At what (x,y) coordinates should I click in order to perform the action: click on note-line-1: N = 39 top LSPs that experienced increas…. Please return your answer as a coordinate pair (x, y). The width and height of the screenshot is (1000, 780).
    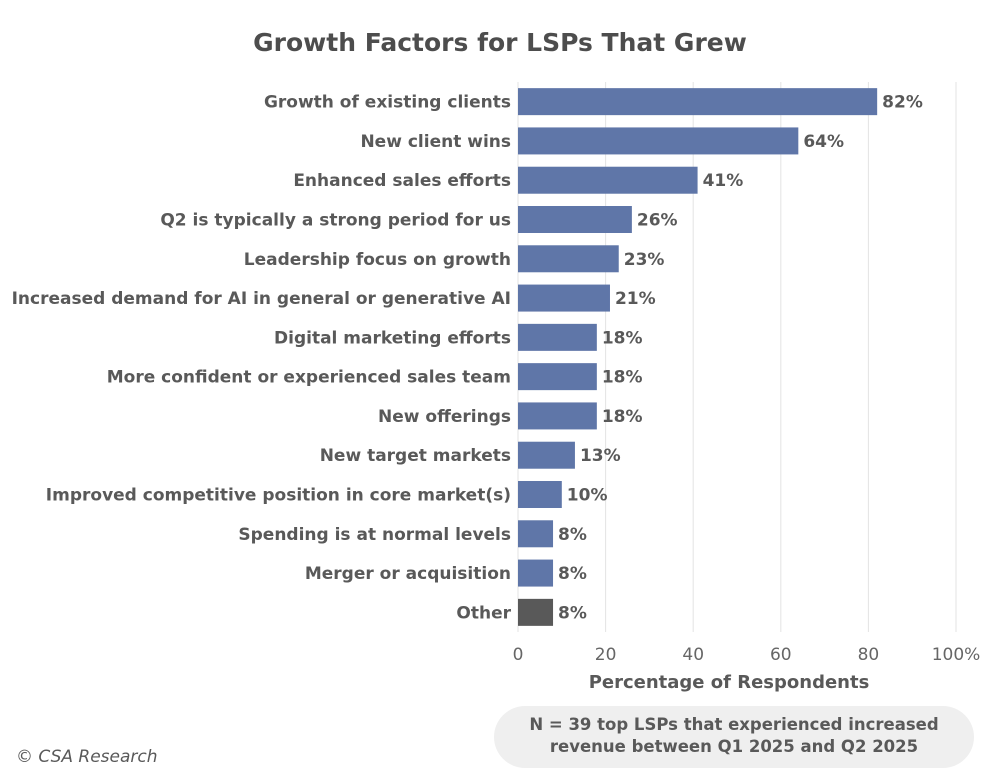
    Looking at the image, I should click on (734, 724).